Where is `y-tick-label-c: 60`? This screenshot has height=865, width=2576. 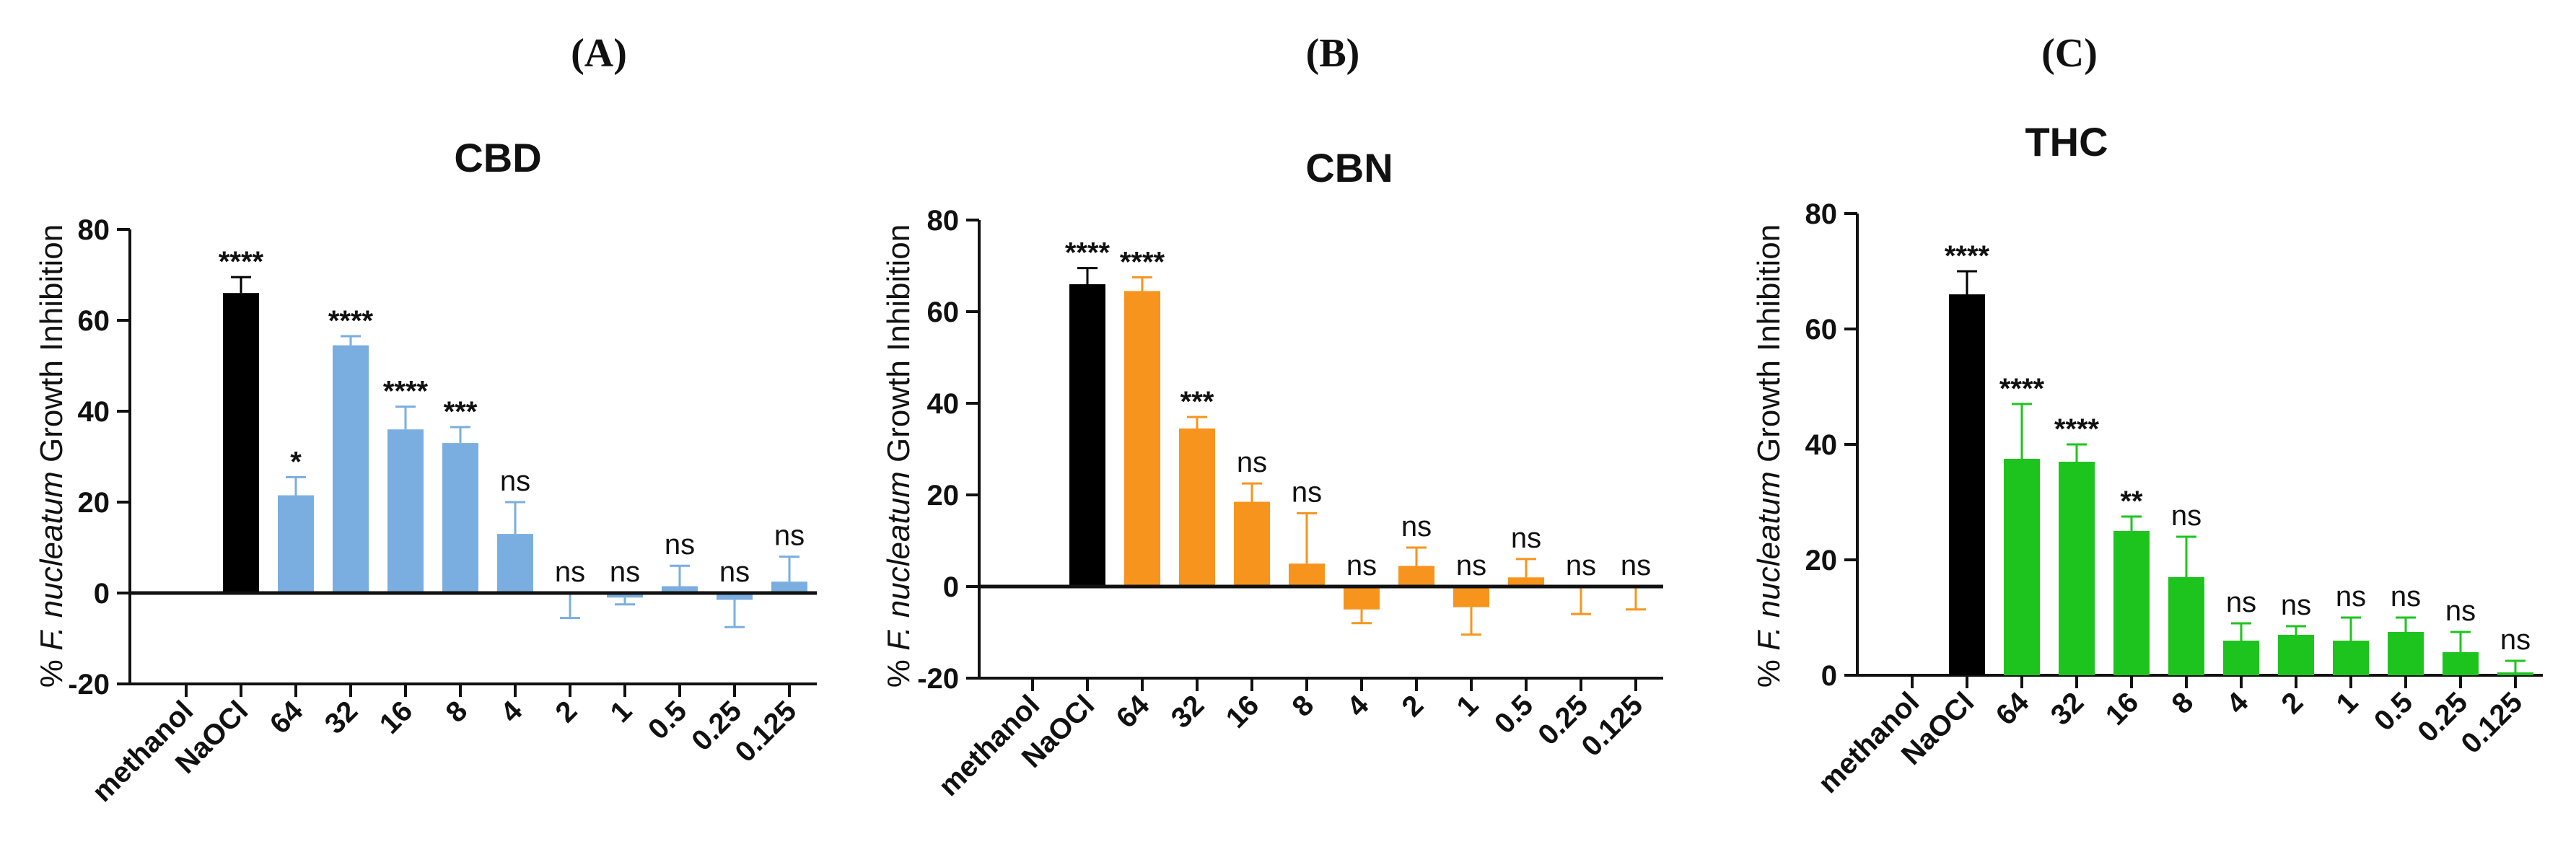
y-tick-label-c: 60 is located at coordinates (1822, 330).